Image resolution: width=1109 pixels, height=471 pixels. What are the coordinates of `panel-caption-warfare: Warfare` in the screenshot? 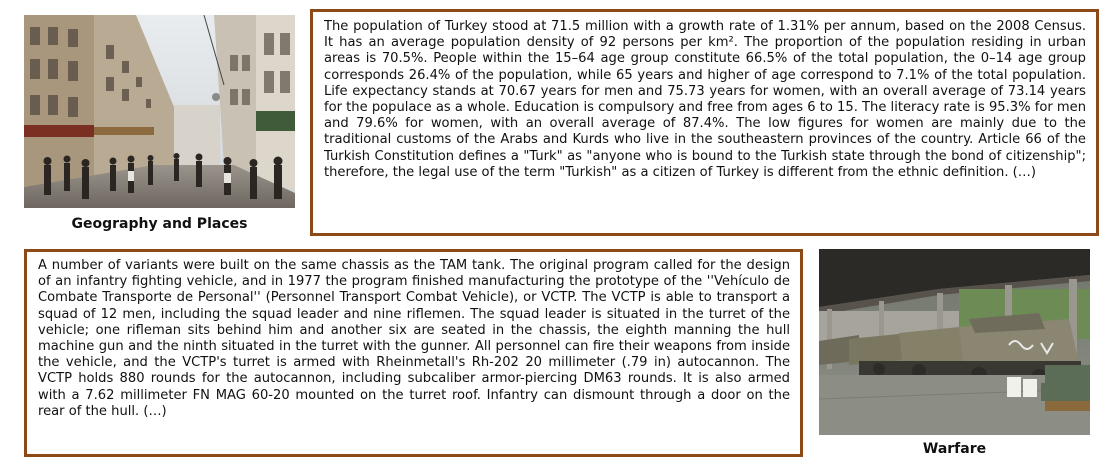 It's located at (954, 449).